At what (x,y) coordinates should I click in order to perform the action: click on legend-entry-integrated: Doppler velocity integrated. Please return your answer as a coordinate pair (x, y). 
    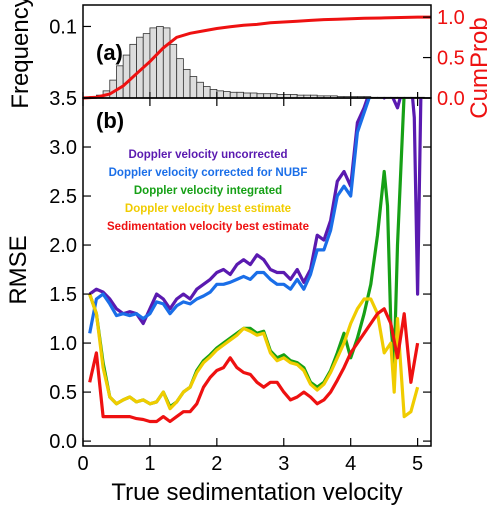
    Looking at the image, I should click on (208, 191).